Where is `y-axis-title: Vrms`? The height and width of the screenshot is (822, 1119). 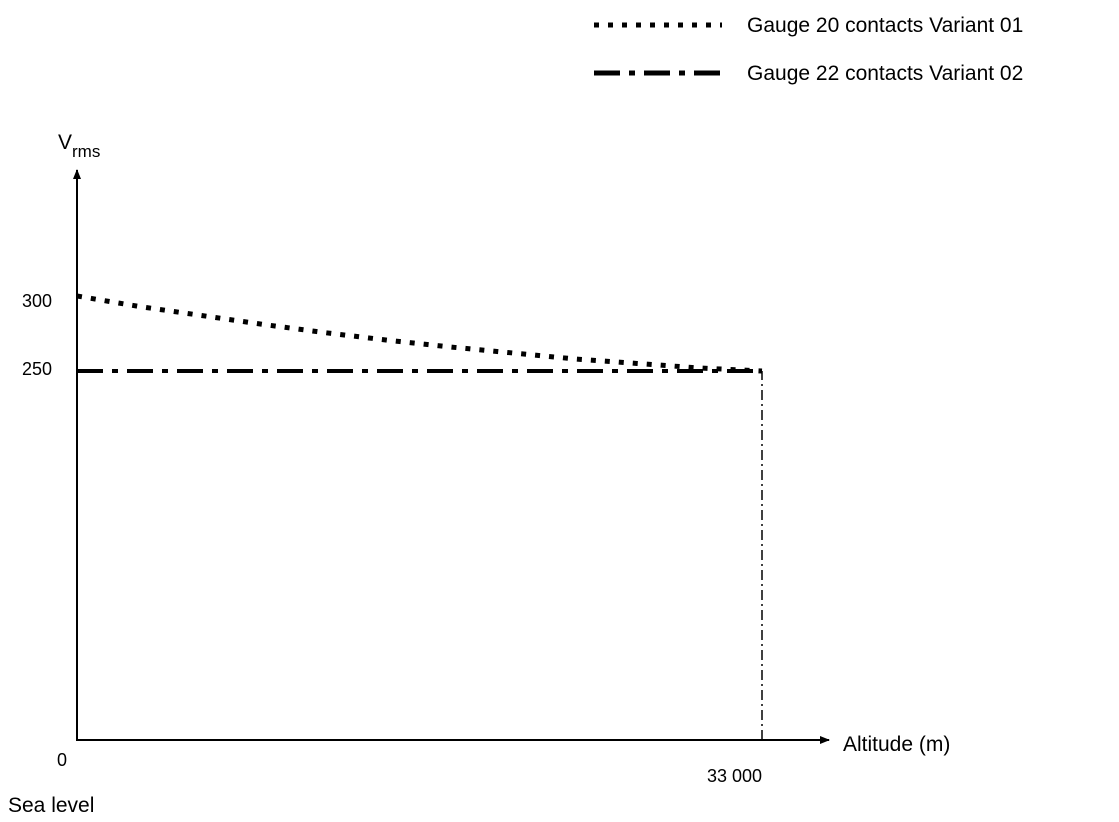
y-axis-title: Vrms is located at coordinates (79, 146).